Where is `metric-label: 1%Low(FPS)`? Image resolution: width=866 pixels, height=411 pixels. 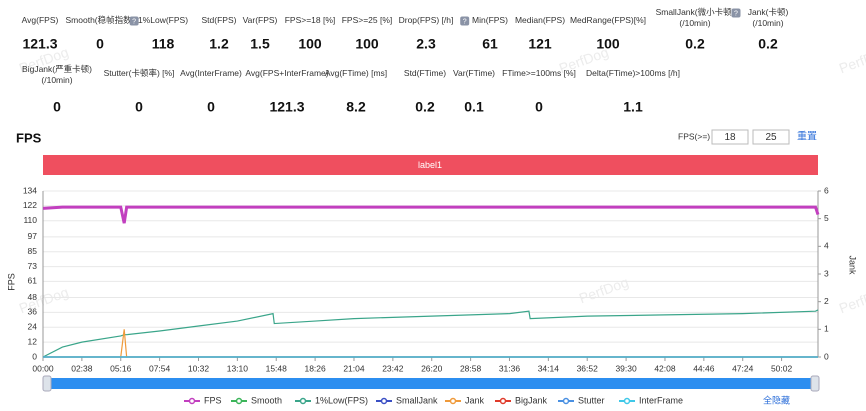 metric-label: 1%Low(FPS) is located at coordinates (163, 20).